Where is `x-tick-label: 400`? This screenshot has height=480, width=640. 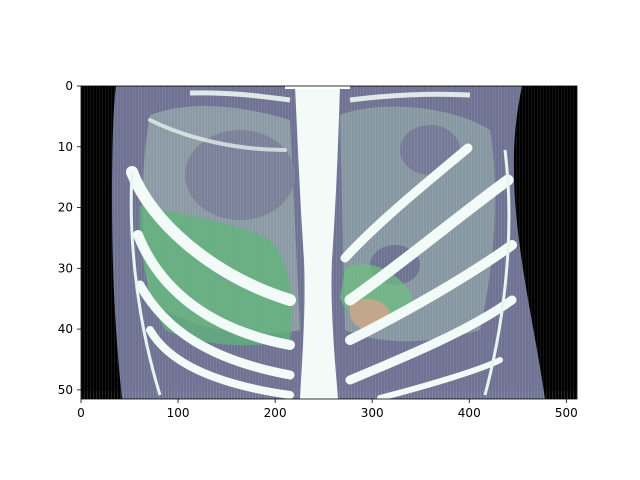
x-tick-label: 400 is located at coordinates (469, 413).